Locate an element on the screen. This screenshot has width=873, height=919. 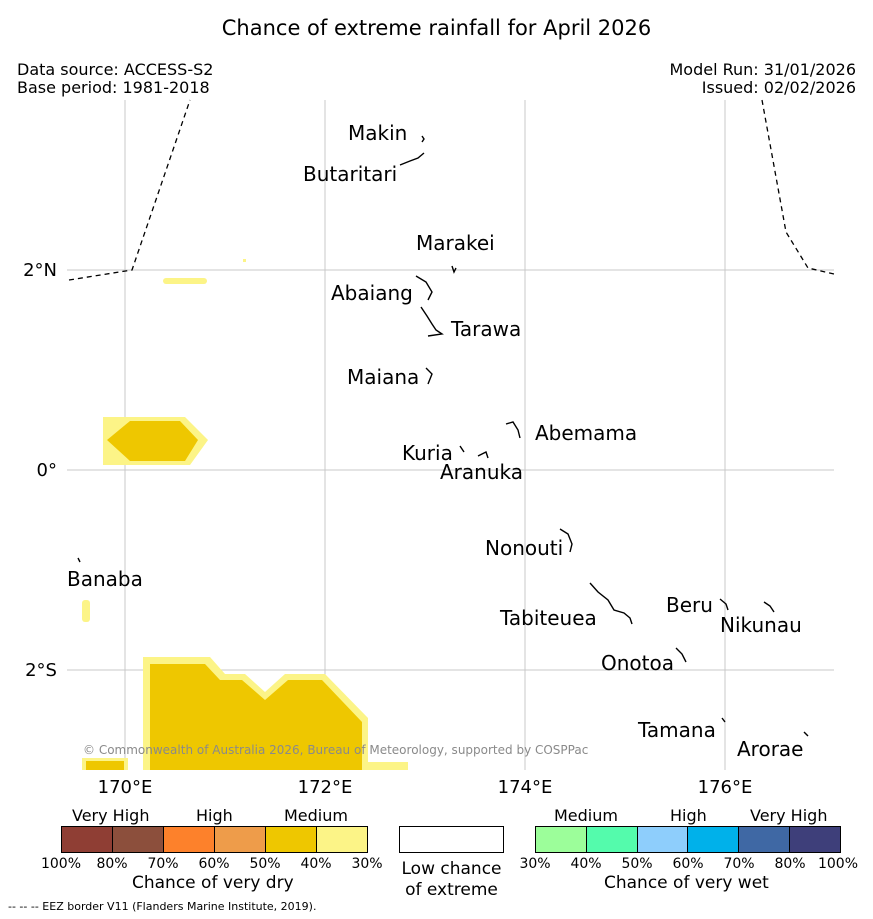
island-aranuka is located at coordinates (483, 455).